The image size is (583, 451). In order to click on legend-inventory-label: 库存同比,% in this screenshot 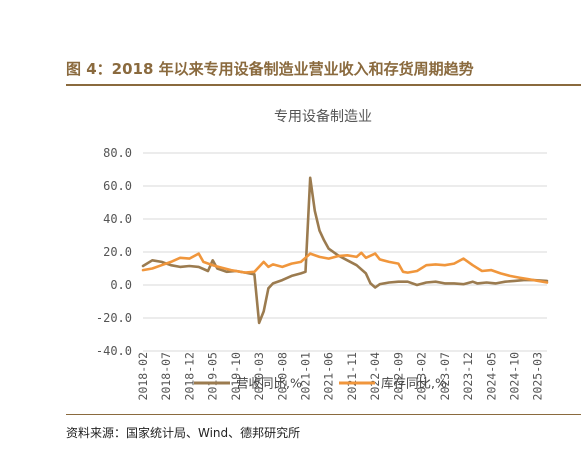, I will do `click(414, 383)`.